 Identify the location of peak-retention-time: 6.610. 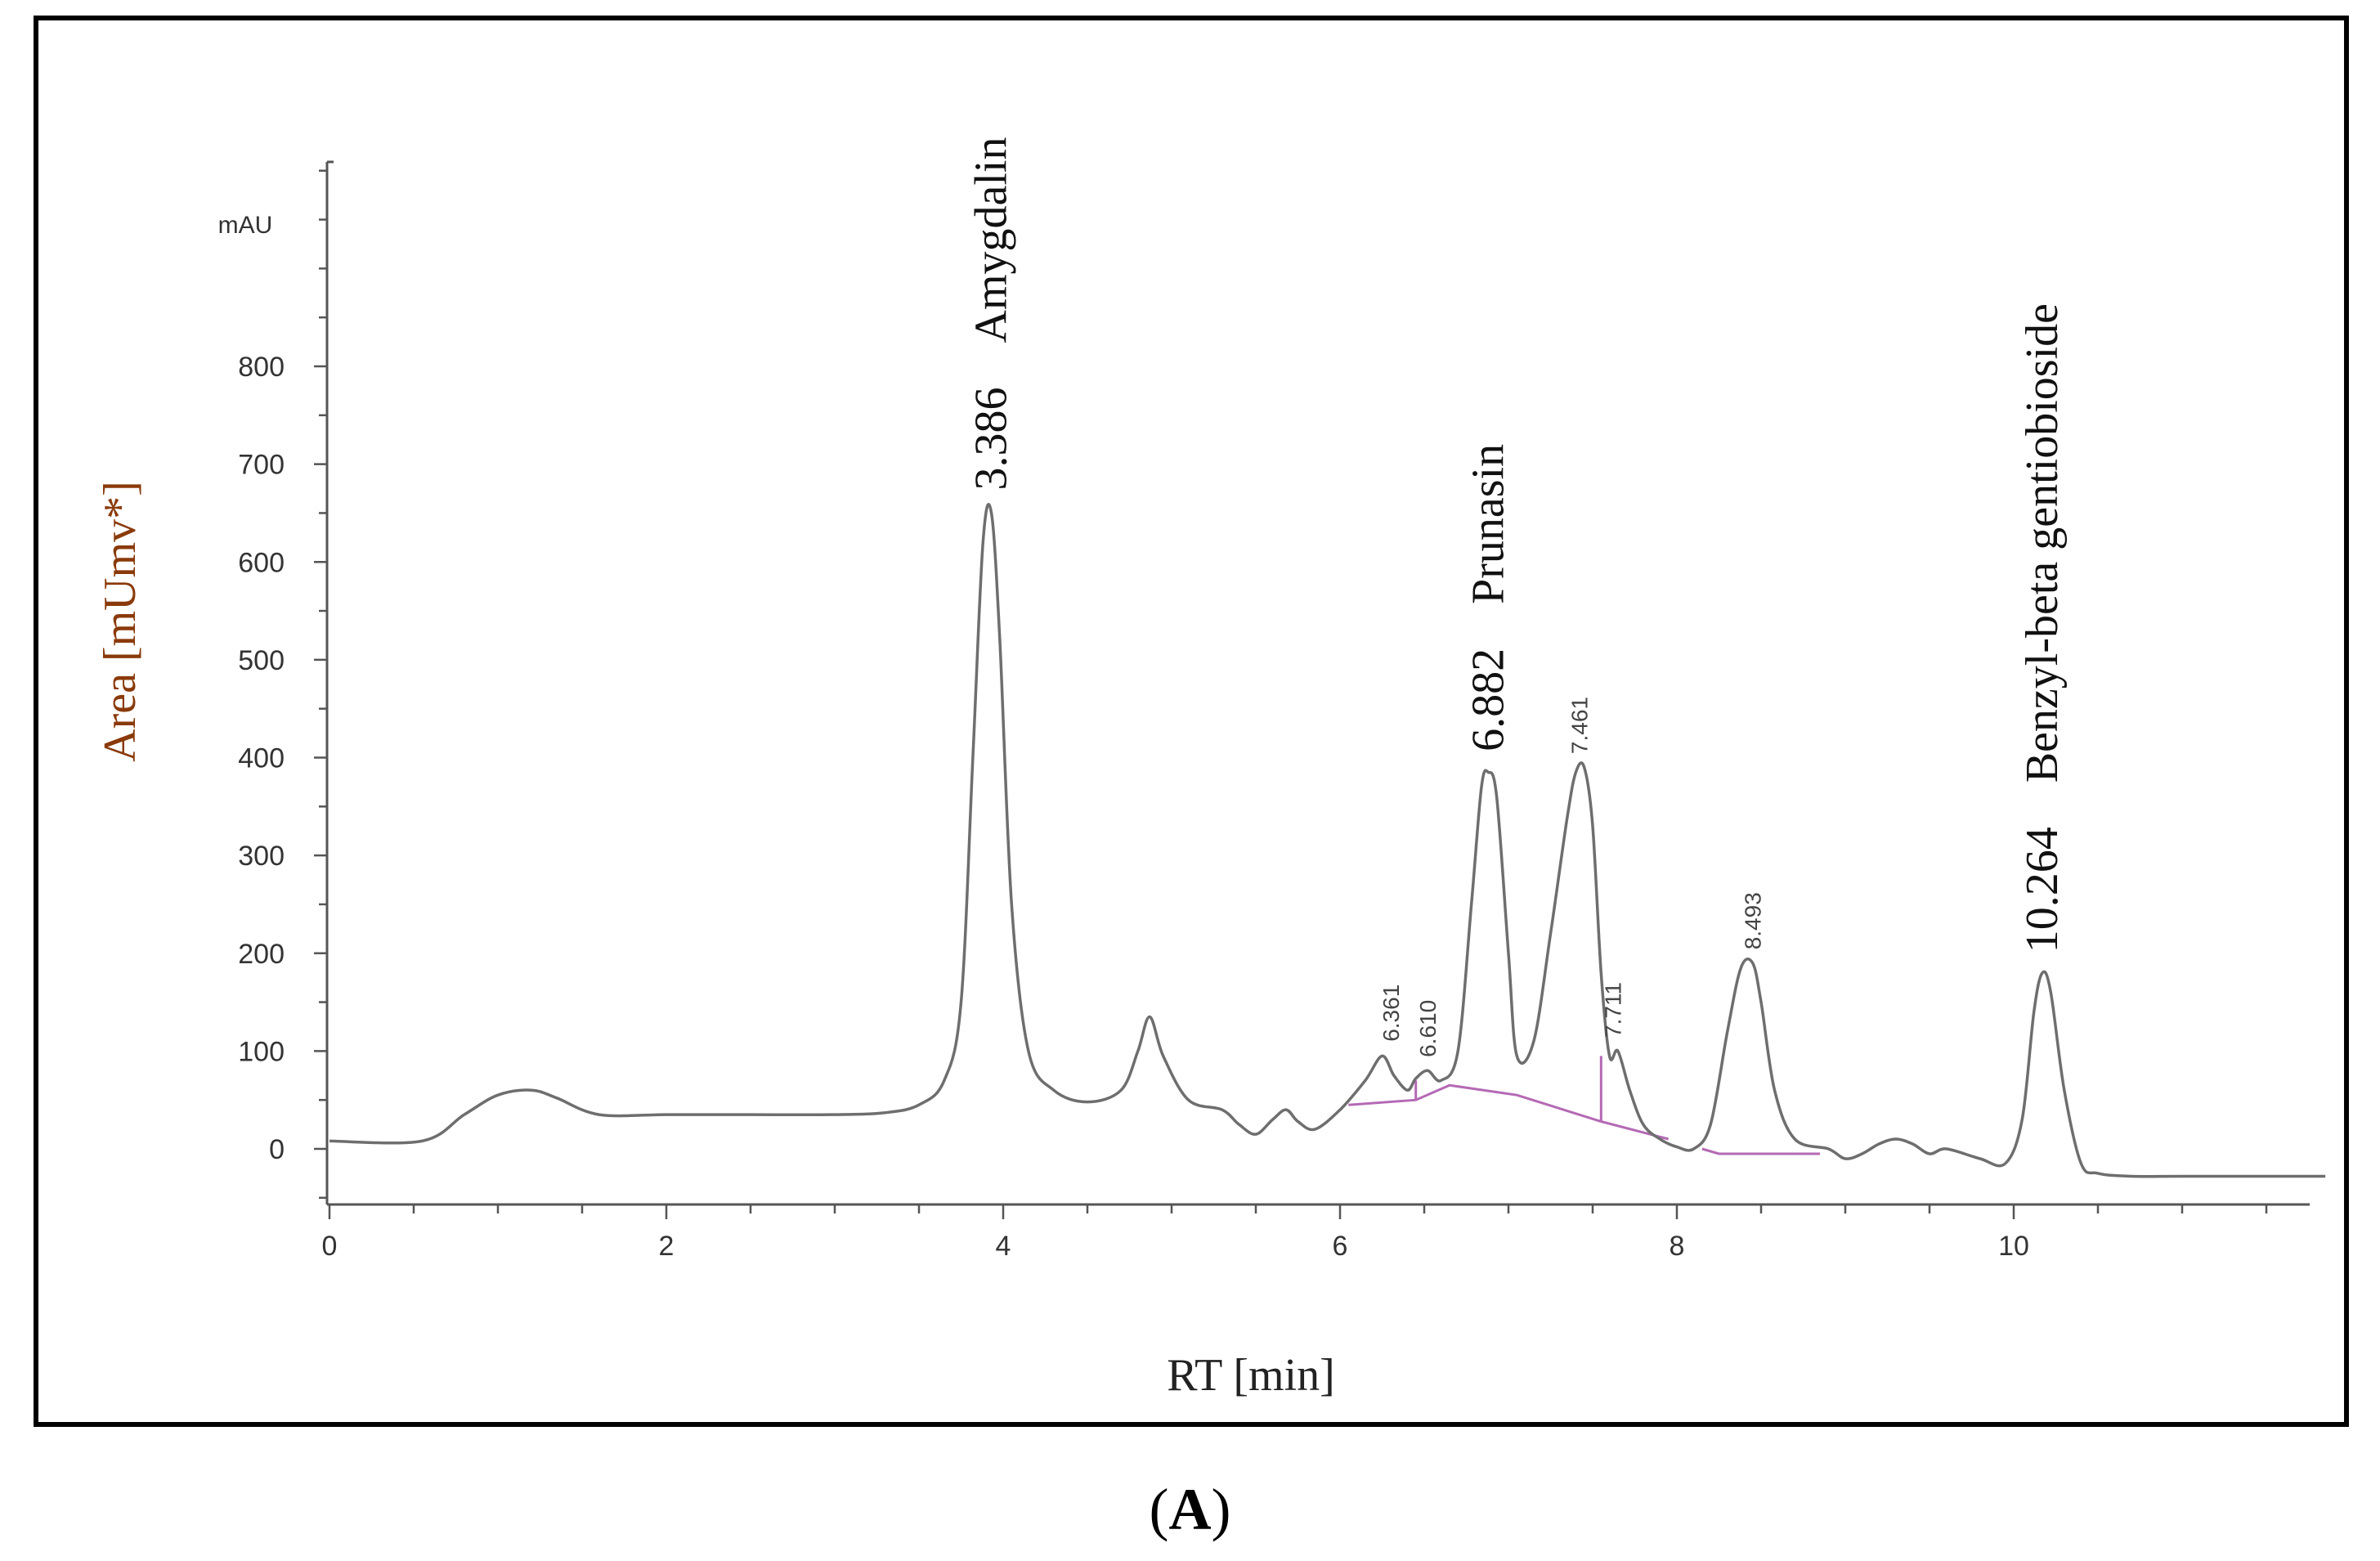
(1428, 1028).